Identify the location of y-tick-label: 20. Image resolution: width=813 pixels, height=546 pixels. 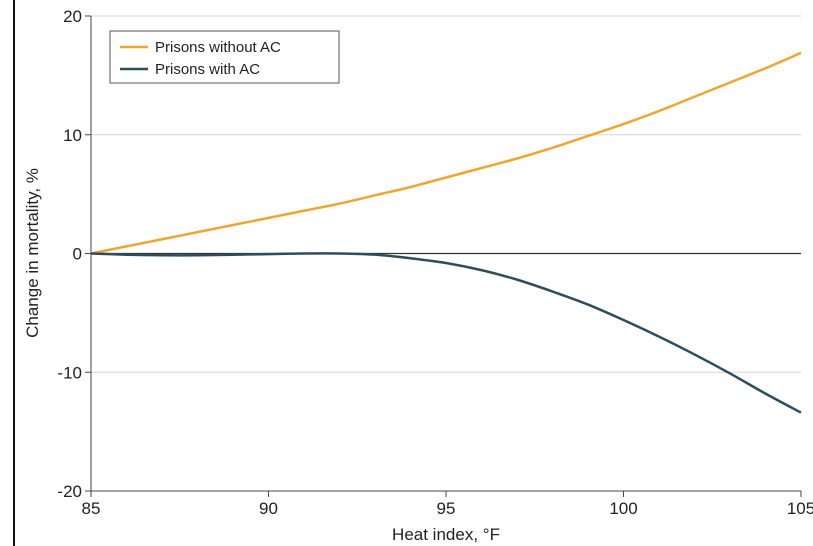
(72, 16).